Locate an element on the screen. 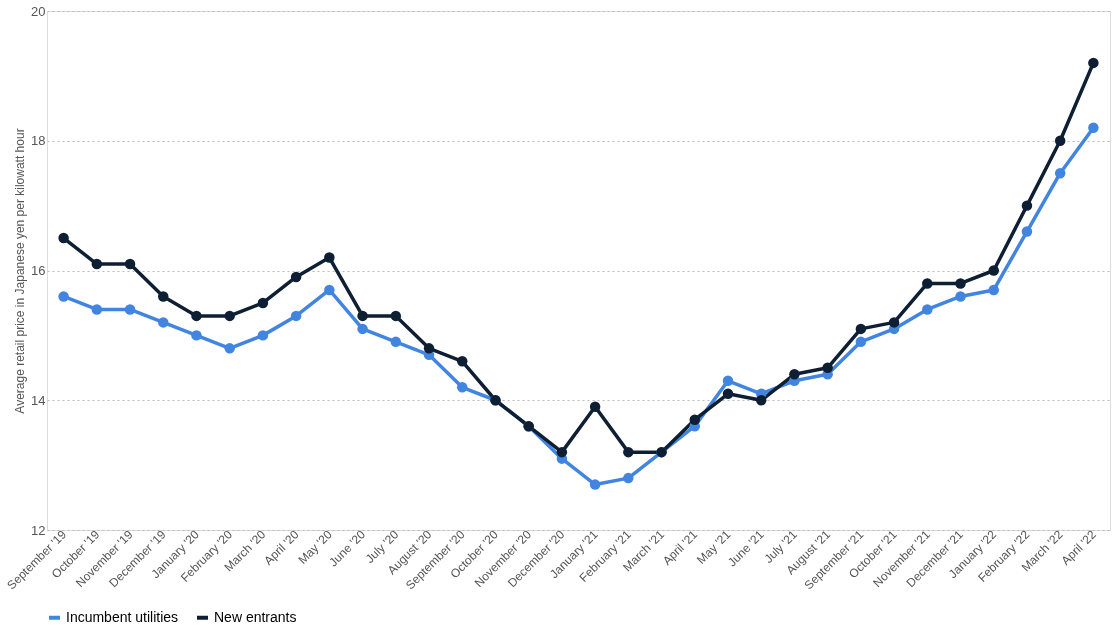 The height and width of the screenshot is (631, 1115). y-tick-label: 12 is located at coordinates (38, 530).